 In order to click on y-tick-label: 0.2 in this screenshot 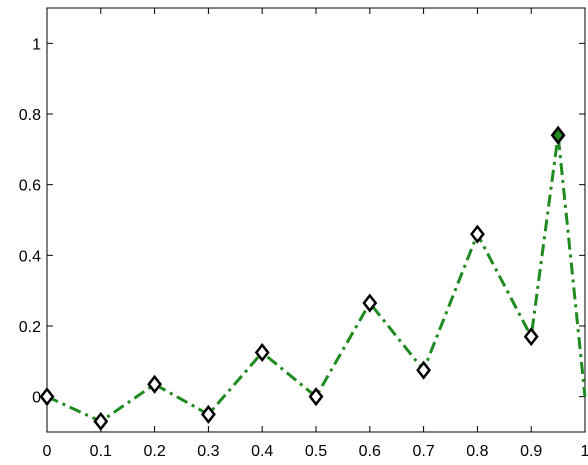, I will do `click(30, 327)`.